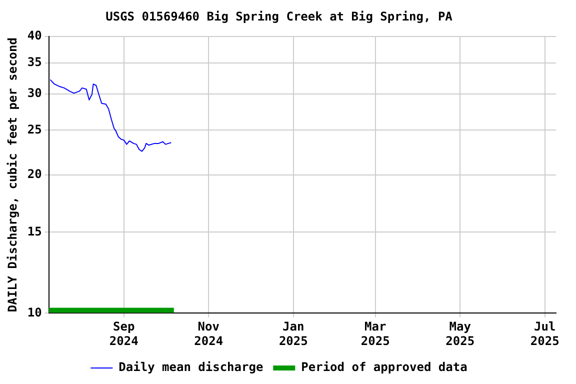 This screenshot has height=384, width=576. What do you see at coordinates (545, 334) in the screenshot?
I see `x-tick-label: Jul 2025` at bounding box center [545, 334].